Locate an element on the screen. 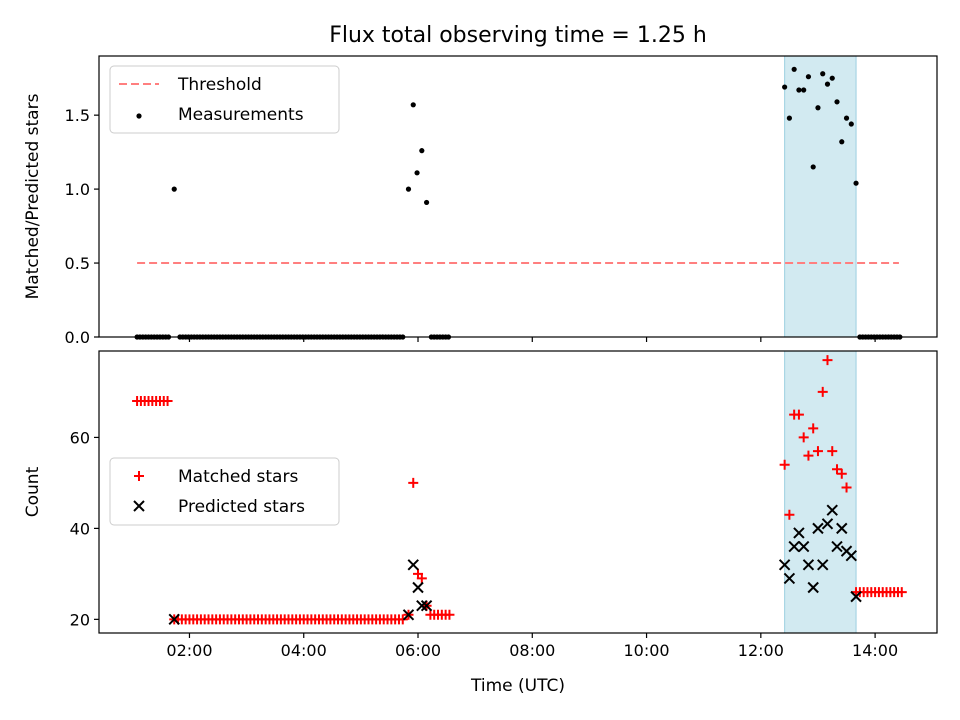  x-tick-label: 12:00 is located at coordinates (761, 650).